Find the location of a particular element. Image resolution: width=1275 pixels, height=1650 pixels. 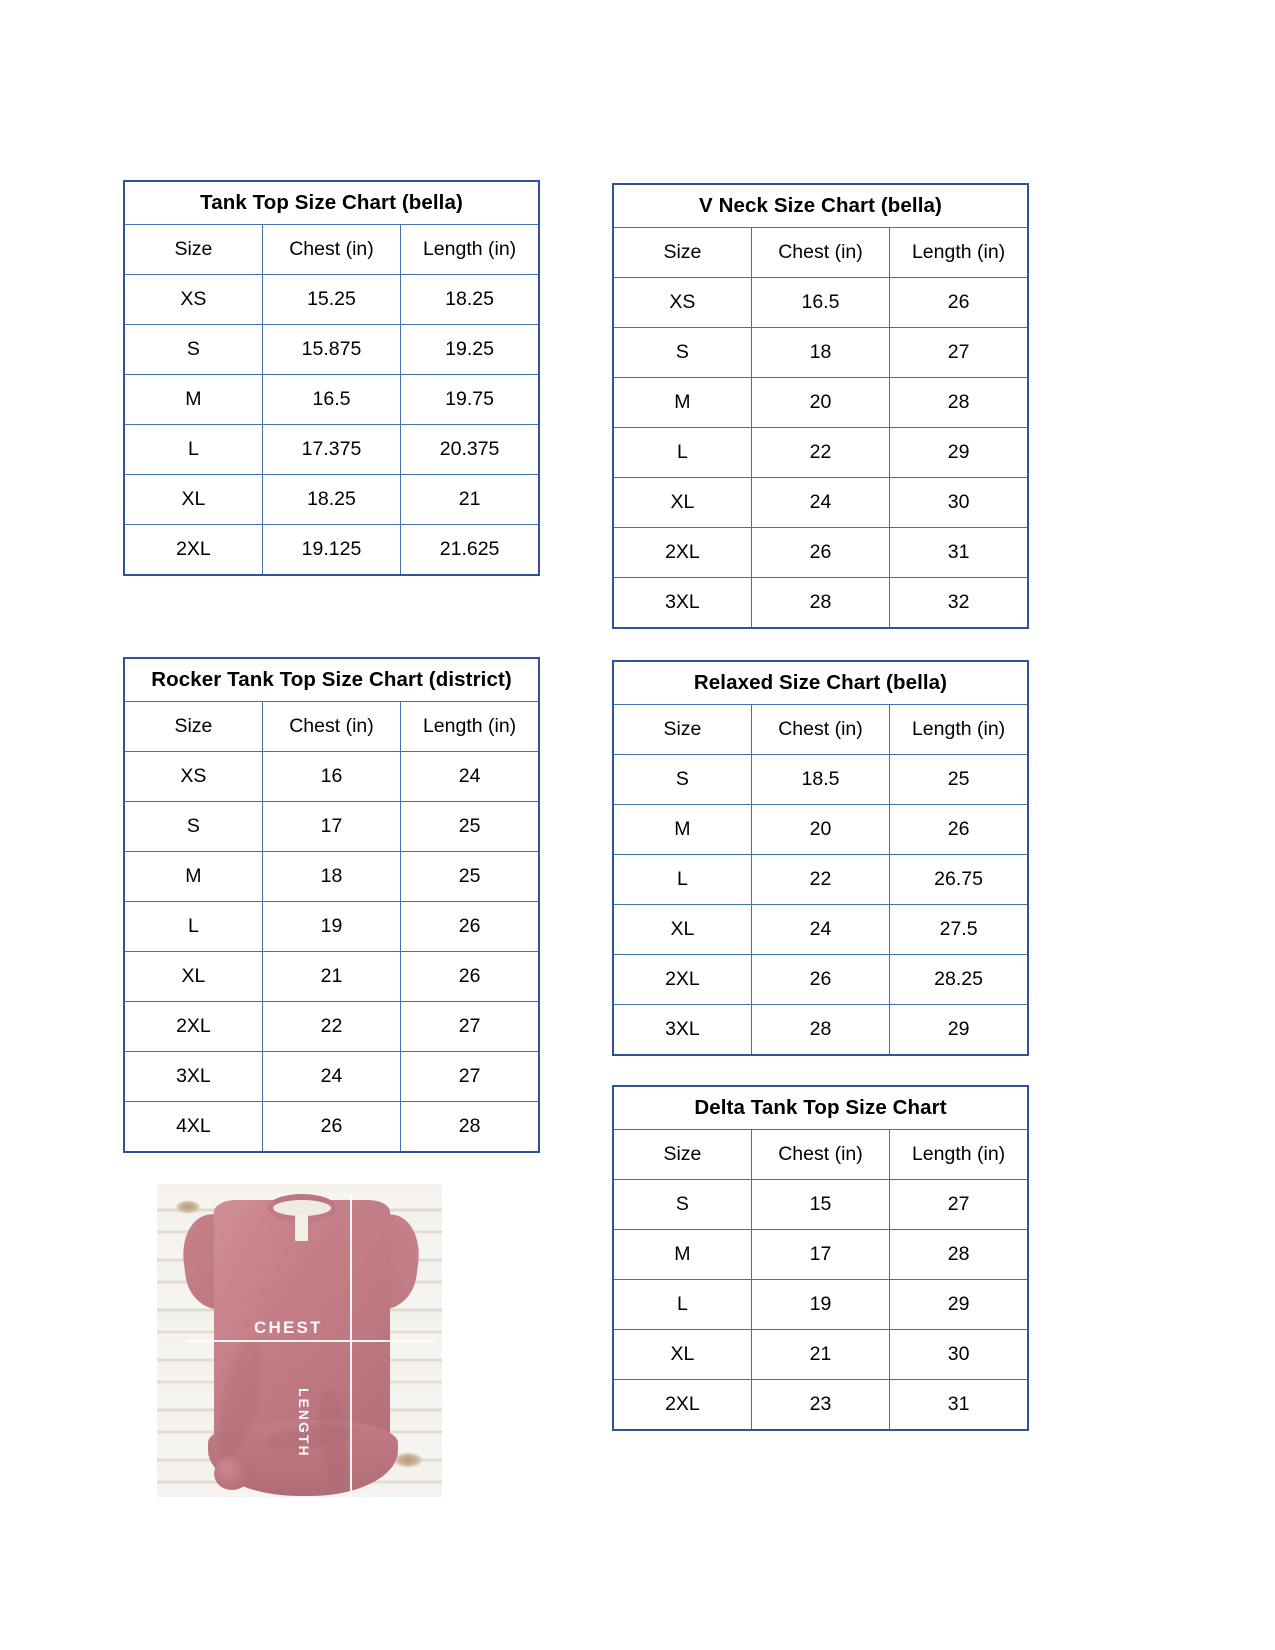

cell-length: 24 is located at coordinates (470, 776).